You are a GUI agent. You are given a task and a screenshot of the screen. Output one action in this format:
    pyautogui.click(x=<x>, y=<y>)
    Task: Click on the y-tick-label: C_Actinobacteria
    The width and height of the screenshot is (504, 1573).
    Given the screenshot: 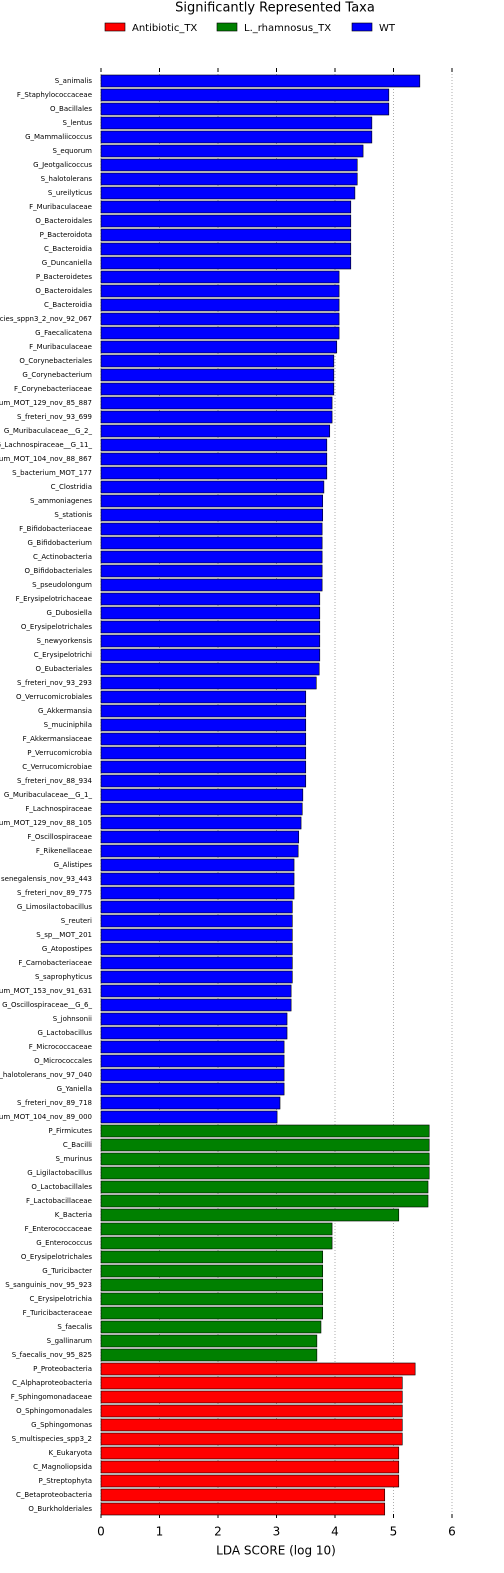 What is the action you would take?
    pyautogui.click(x=62, y=557)
    